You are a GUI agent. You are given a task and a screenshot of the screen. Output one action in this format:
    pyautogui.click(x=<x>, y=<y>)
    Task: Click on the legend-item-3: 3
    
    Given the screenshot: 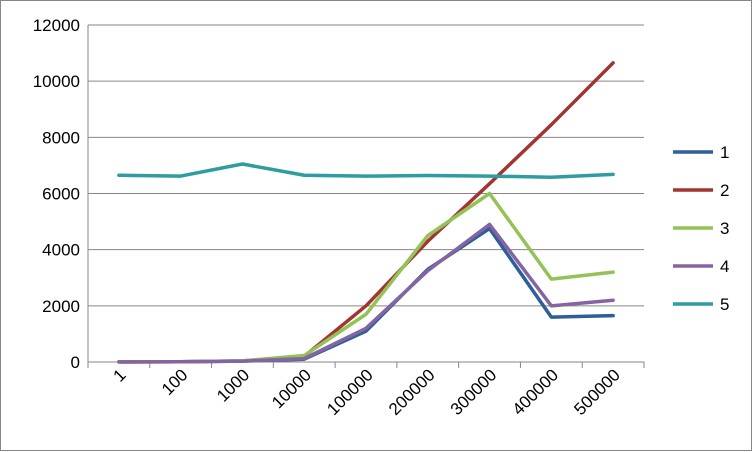 What is the action you would take?
    pyautogui.click(x=701, y=228)
    